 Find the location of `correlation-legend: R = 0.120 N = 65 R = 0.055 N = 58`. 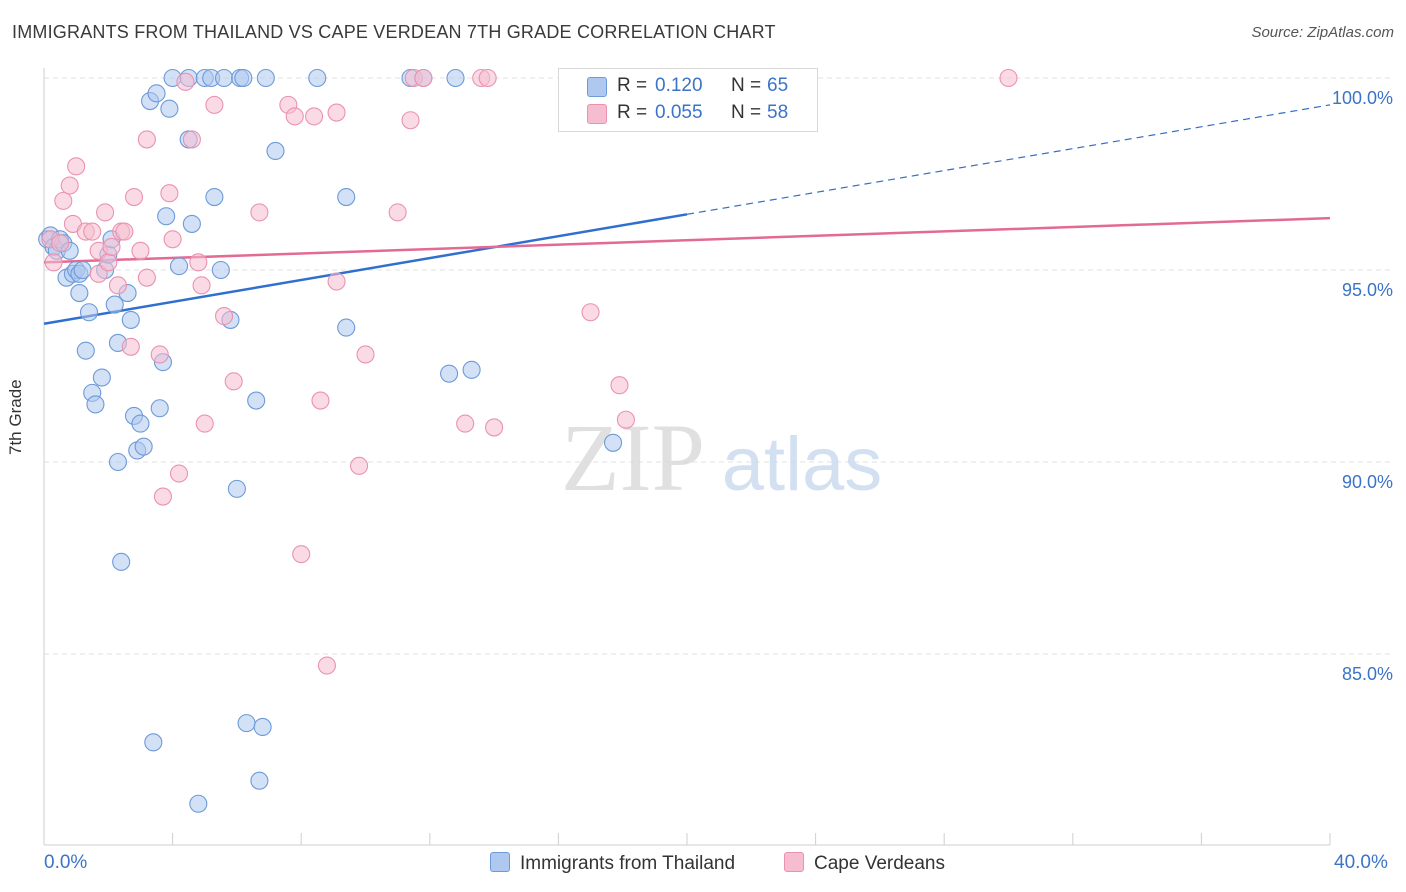

correlation-legend: R = 0.120 N = 65 R = 0.055 N = 58 is located at coordinates (688, 100).